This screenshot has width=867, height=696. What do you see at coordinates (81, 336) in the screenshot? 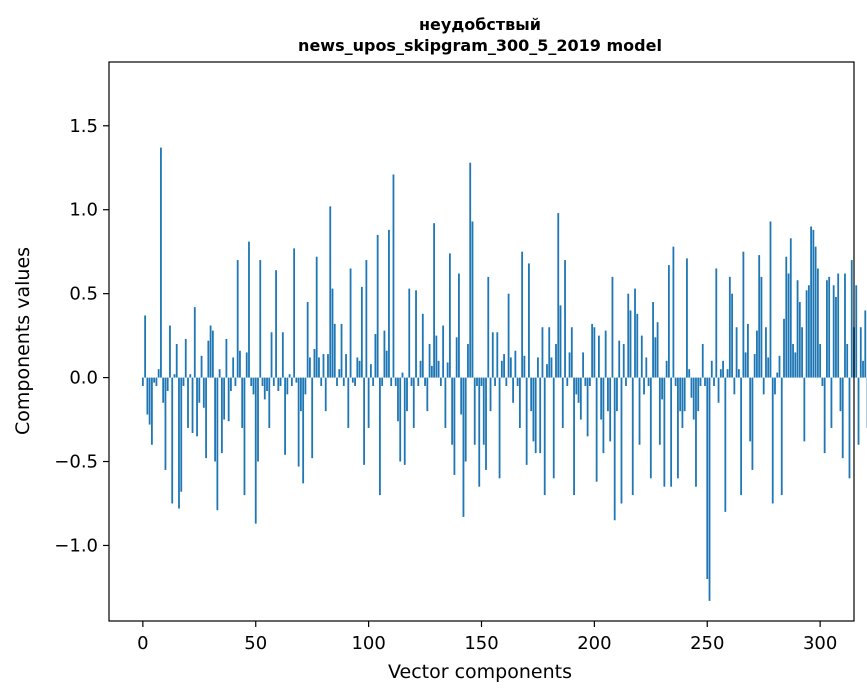
I see `y-axis: −1.0 −0.5 0.0 0.5 1.0 1.5` at bounding box center [81, 336].